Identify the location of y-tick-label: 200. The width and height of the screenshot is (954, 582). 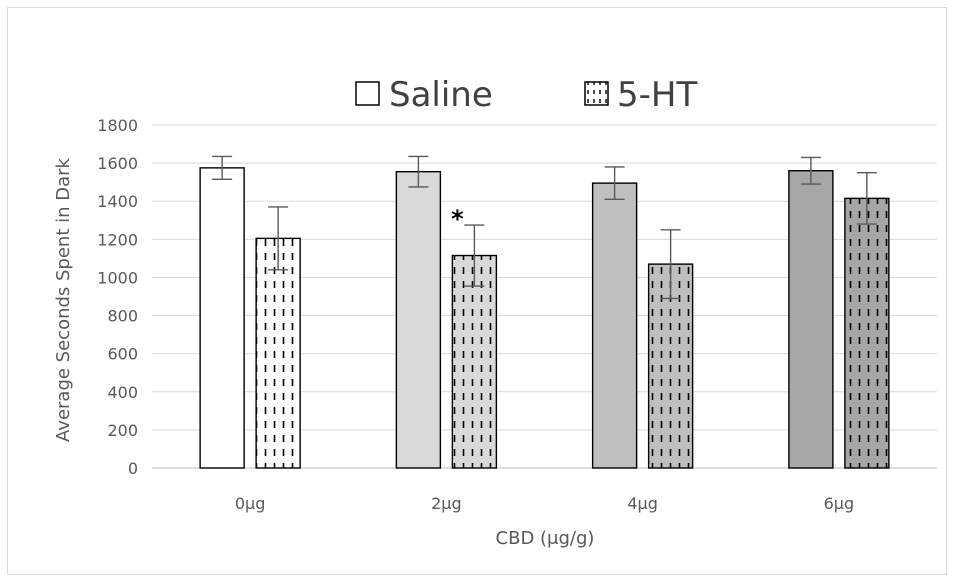
(122, 430).